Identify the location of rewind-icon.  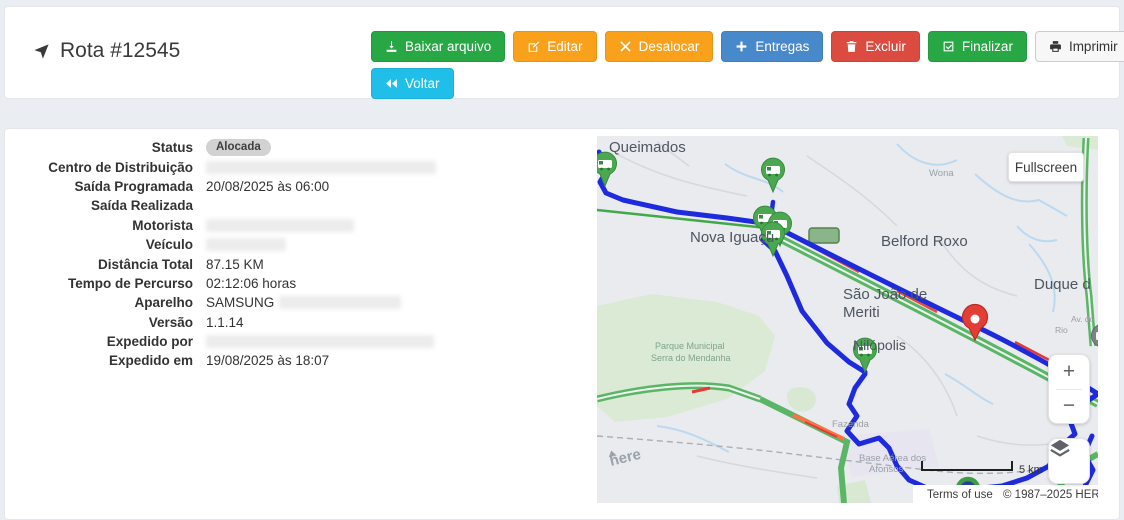
(391, 83).